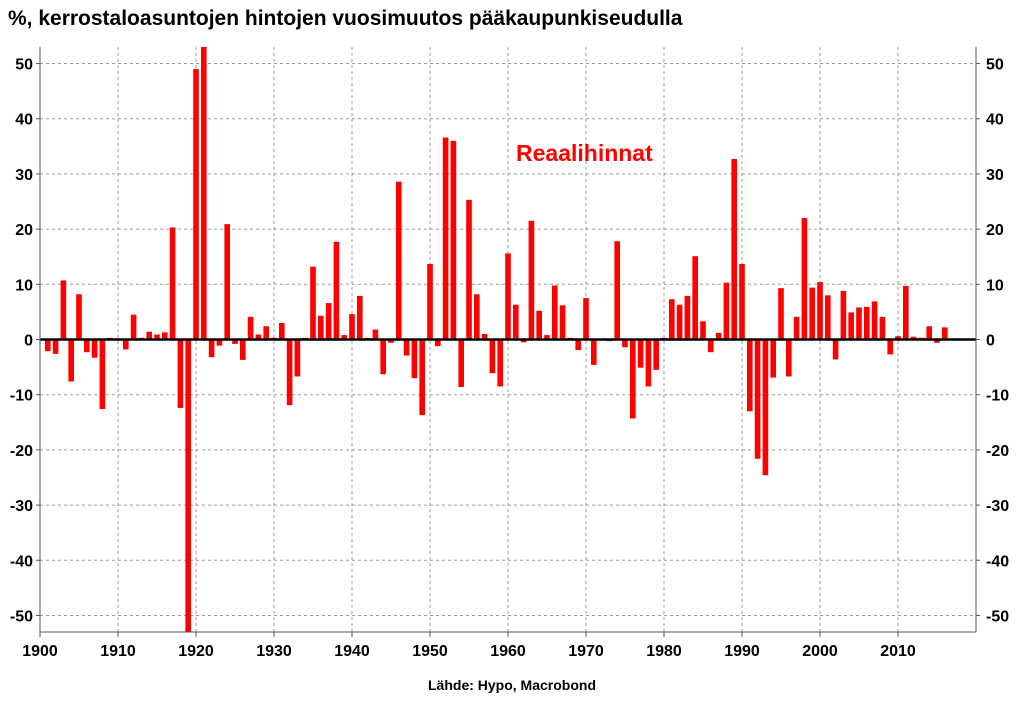  I want to click on y-tick-label-left: -20, so click(21, 451).